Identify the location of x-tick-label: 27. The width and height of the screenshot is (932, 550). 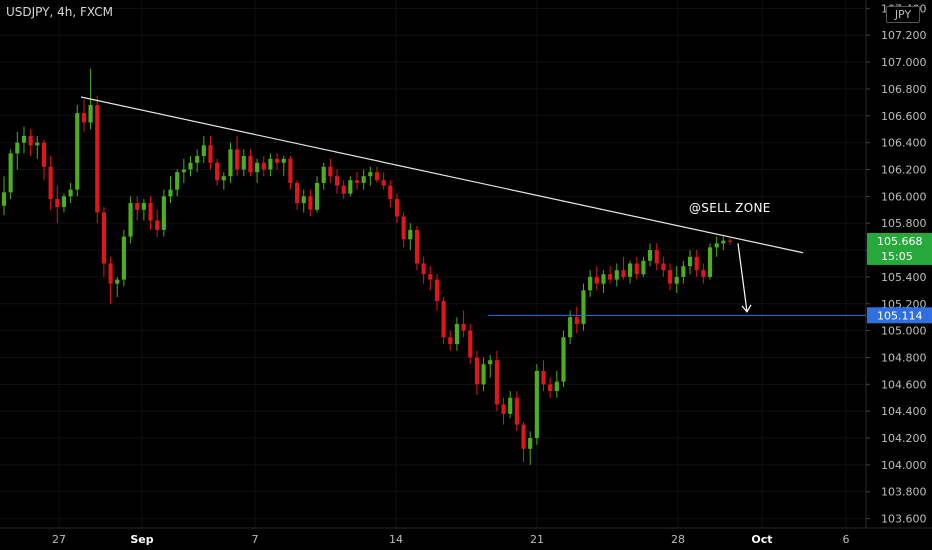
(59, 539).